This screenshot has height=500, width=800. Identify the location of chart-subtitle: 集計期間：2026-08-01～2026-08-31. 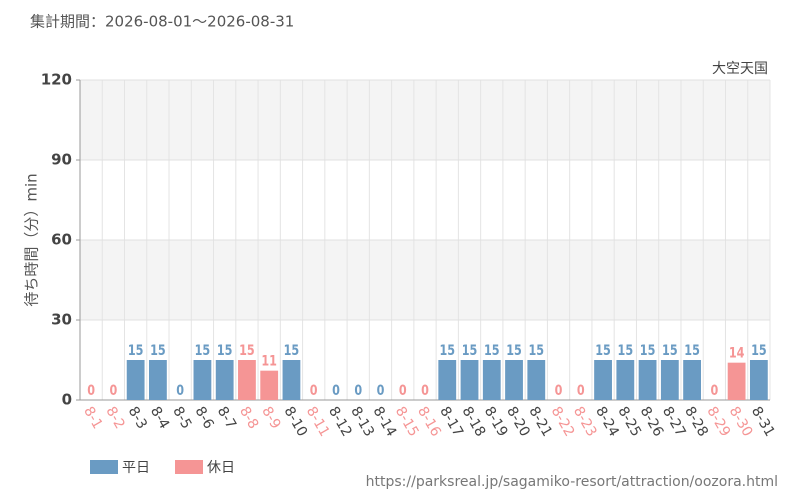
(162, 22).